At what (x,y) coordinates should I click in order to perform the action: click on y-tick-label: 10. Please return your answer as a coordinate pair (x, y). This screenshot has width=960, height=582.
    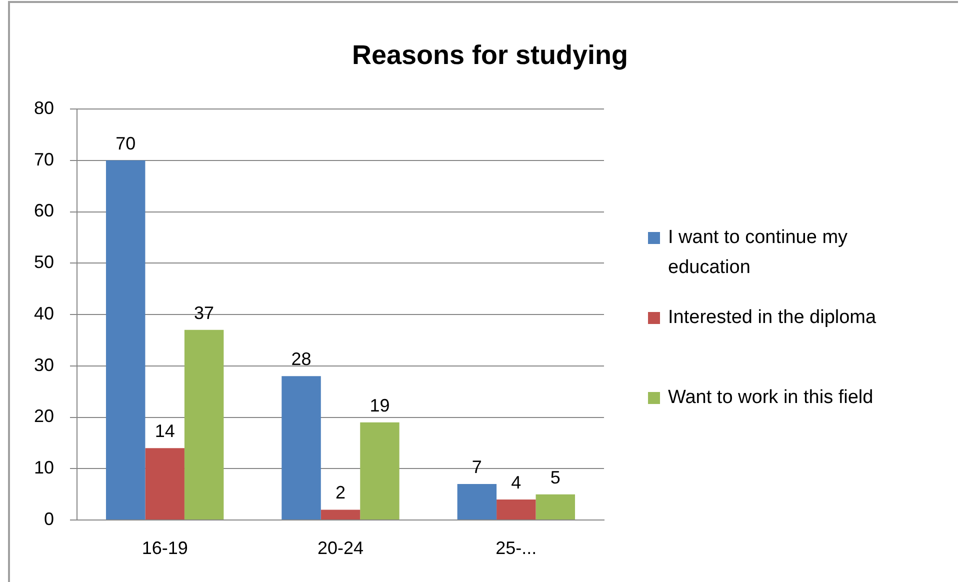
    Looking at the image, I should click on (44, 468).